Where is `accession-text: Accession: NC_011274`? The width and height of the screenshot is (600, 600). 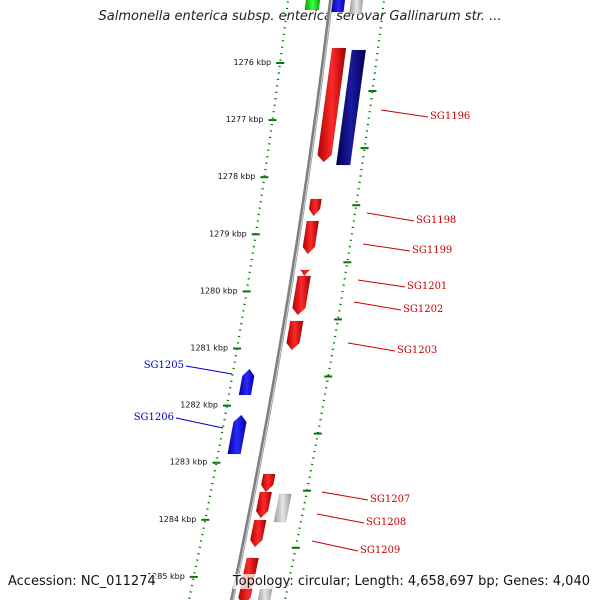
accession-text: Accession: NC_011274 is located at coordinates (82, 581).